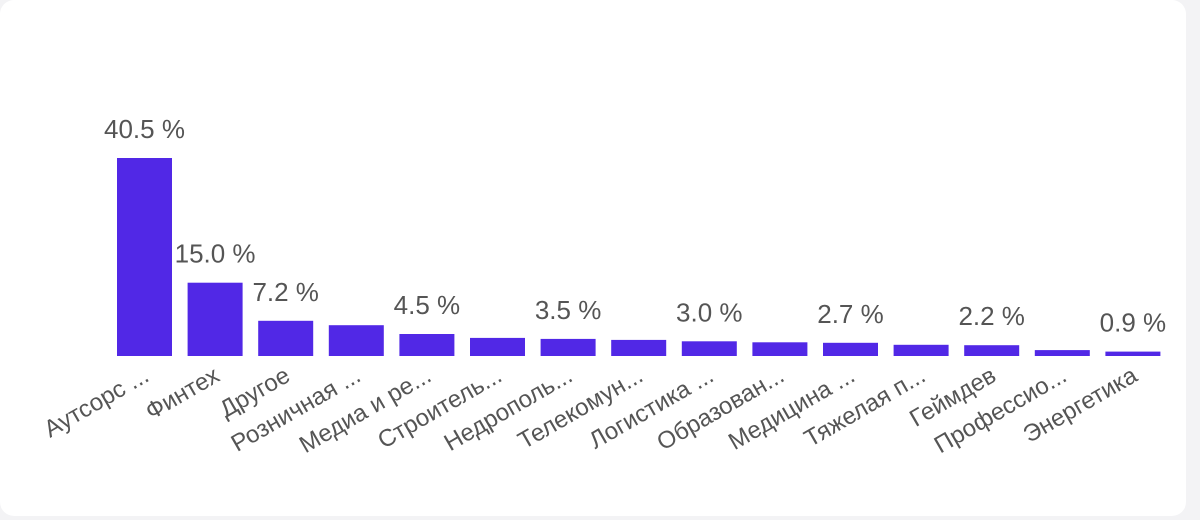 Image resolution: width=1200 pixels, height=520 pixels. What do you see at coordinates (709, 312) in the screenshot?
I see `value-label-8: 3.0 %` at bounding box center [709, 312].